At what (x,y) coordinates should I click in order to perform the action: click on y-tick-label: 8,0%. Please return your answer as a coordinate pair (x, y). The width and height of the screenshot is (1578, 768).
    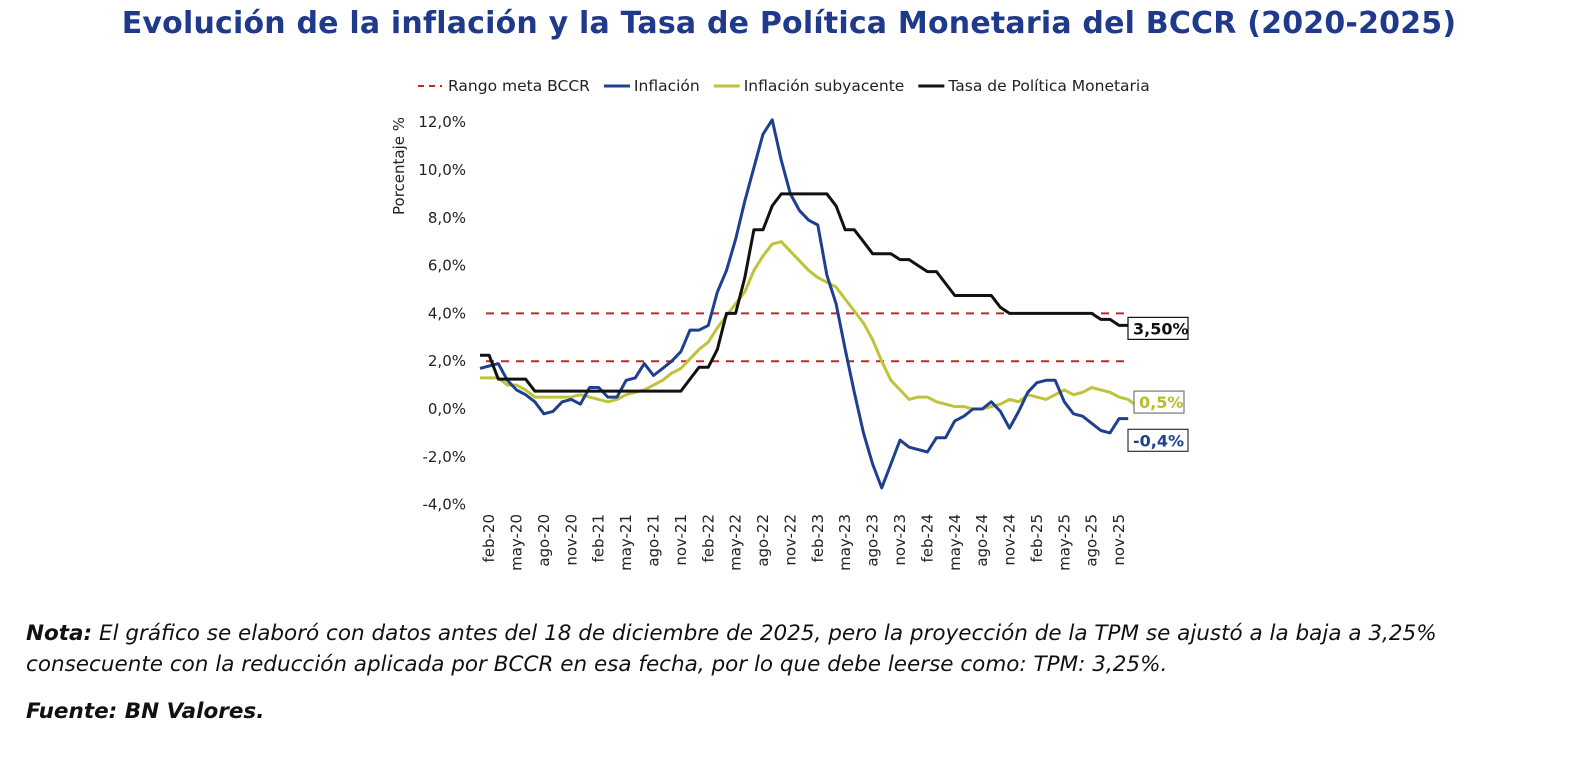
    Looking at the image, I should click on (447, 218).